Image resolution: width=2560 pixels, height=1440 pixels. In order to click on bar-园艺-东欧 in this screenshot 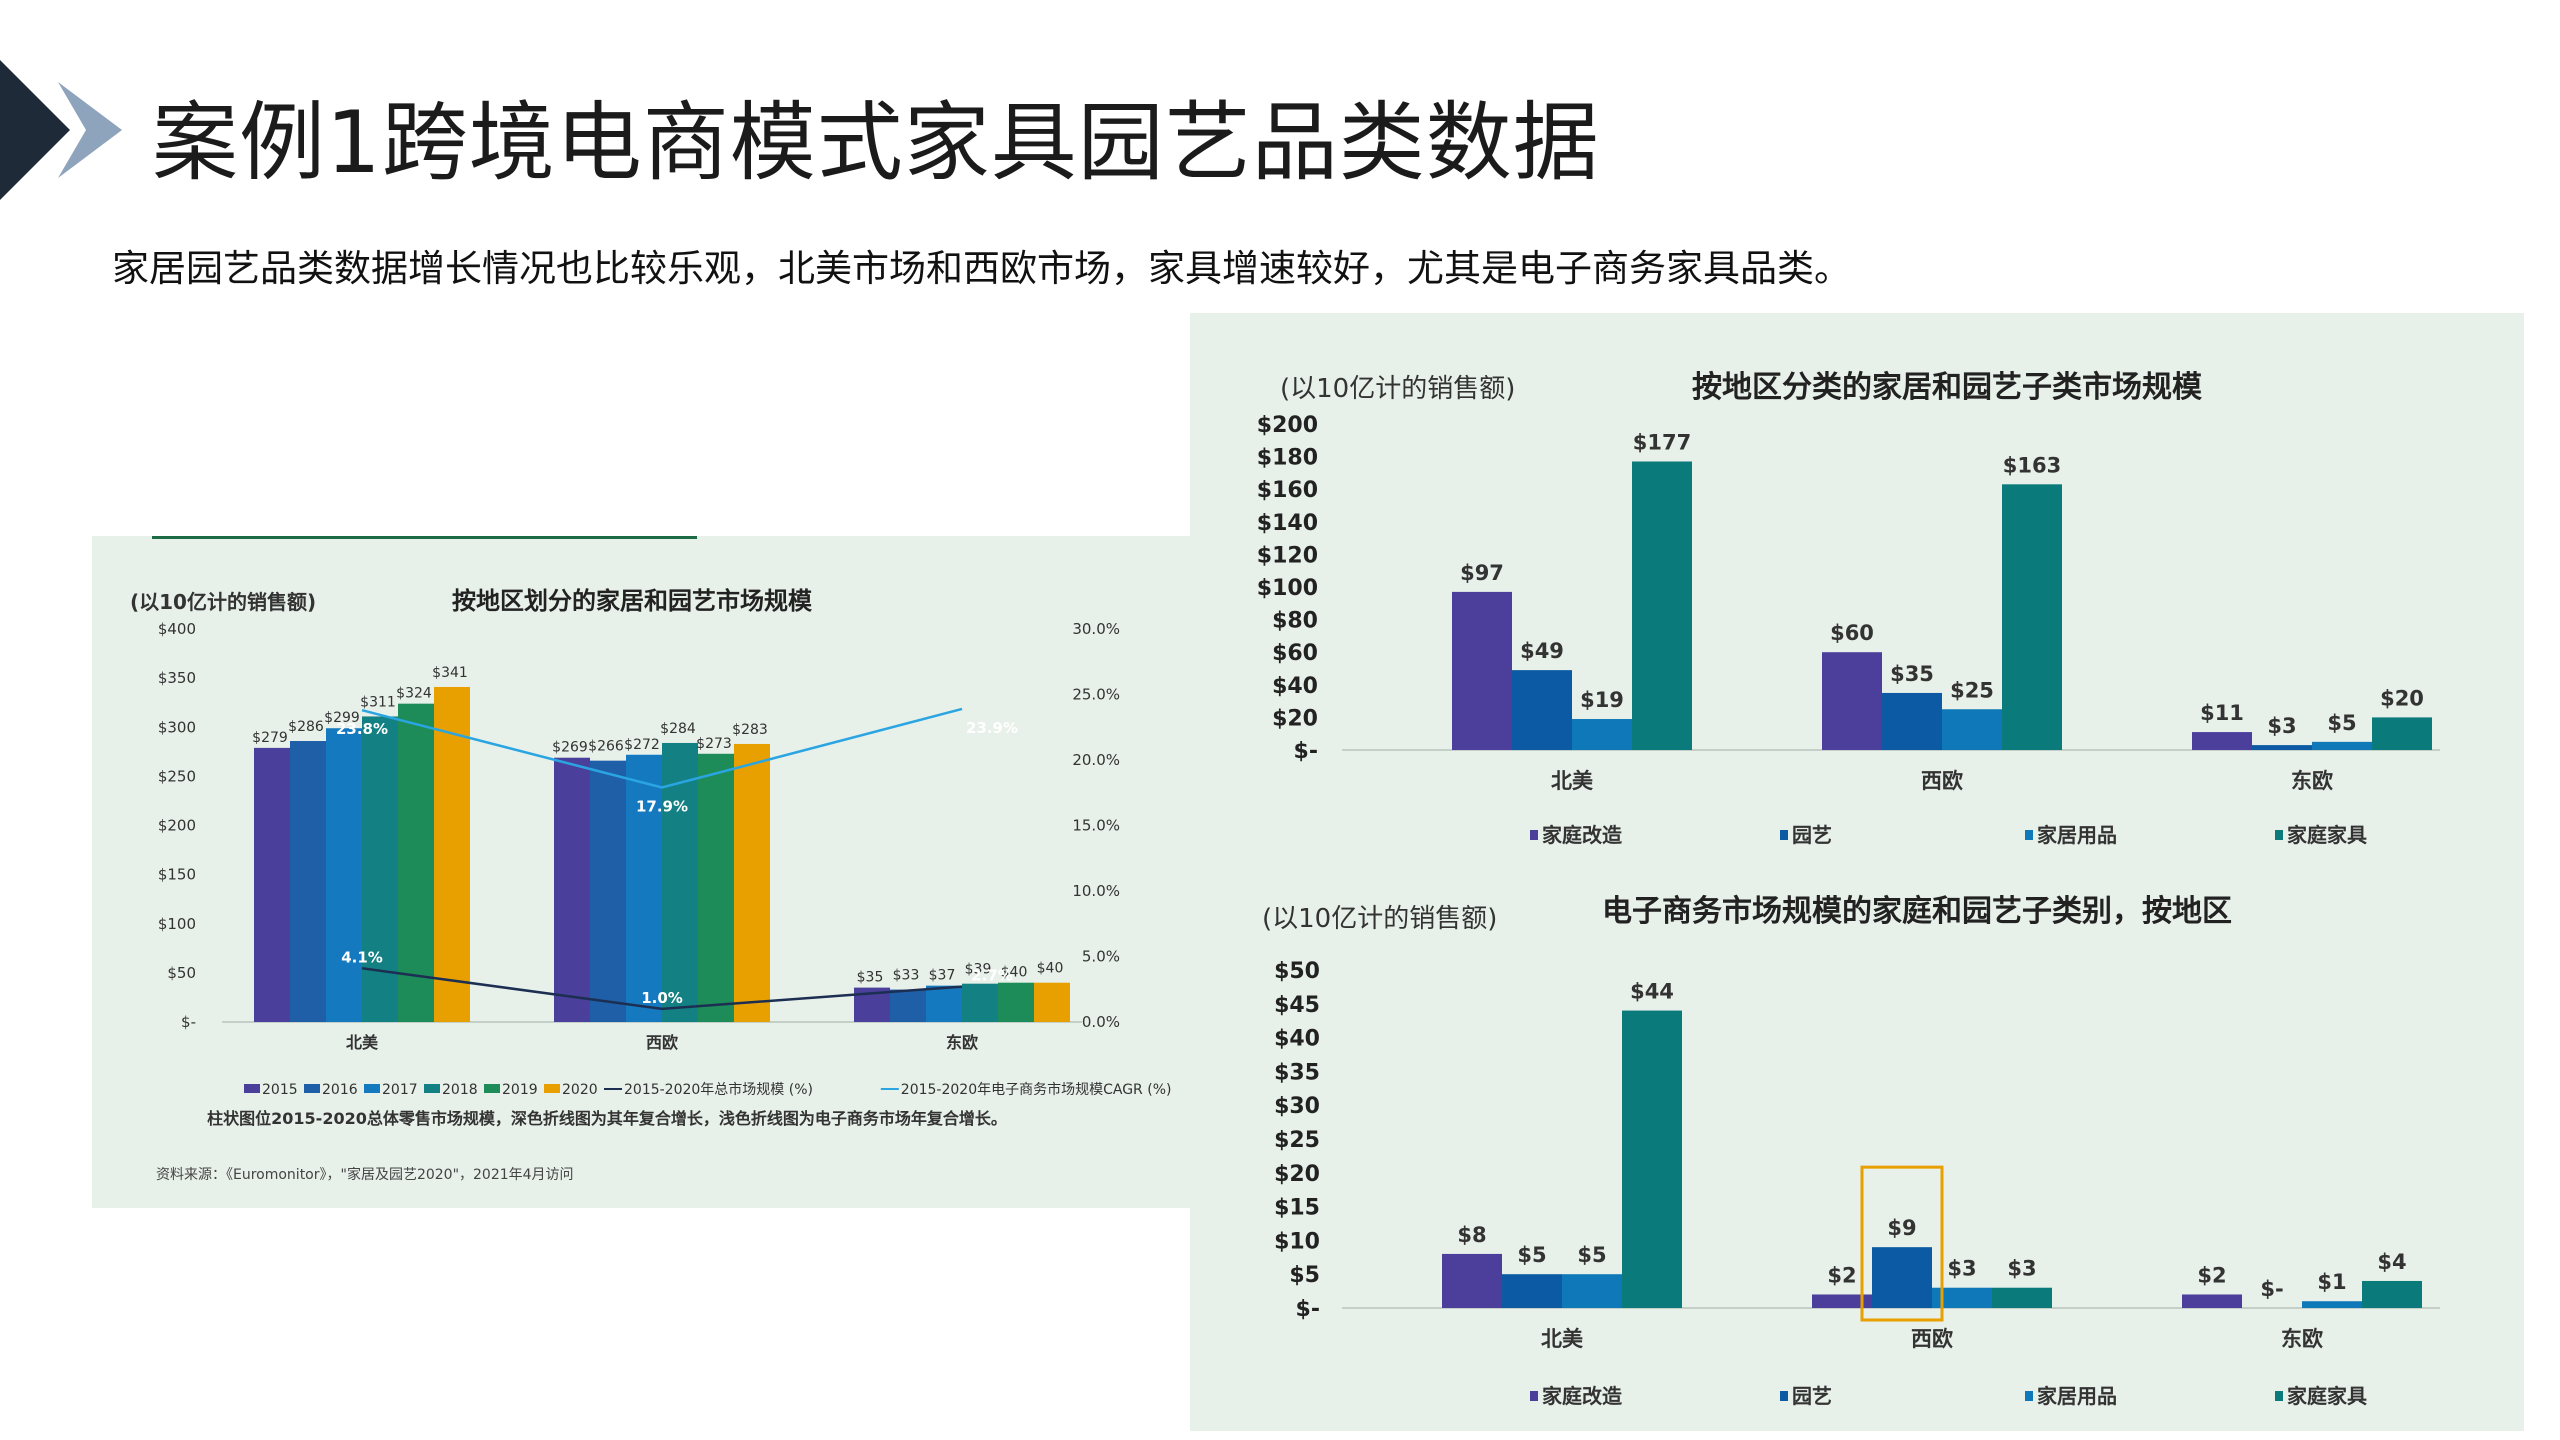, I will do `click(2282, 747)`.